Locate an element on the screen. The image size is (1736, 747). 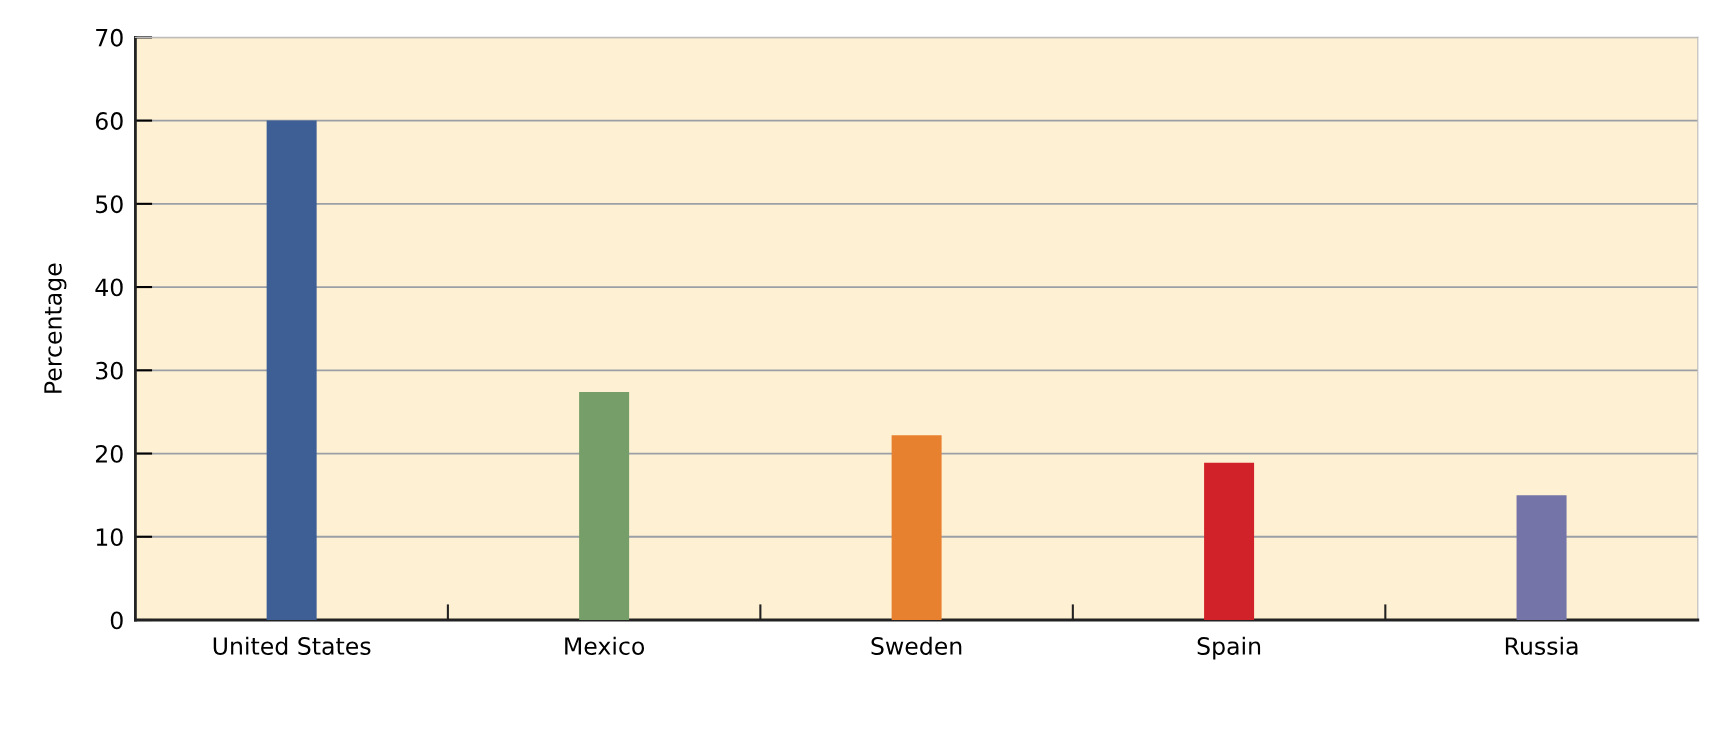
y-tick-label: 0 is located at coordinates (116, 620).